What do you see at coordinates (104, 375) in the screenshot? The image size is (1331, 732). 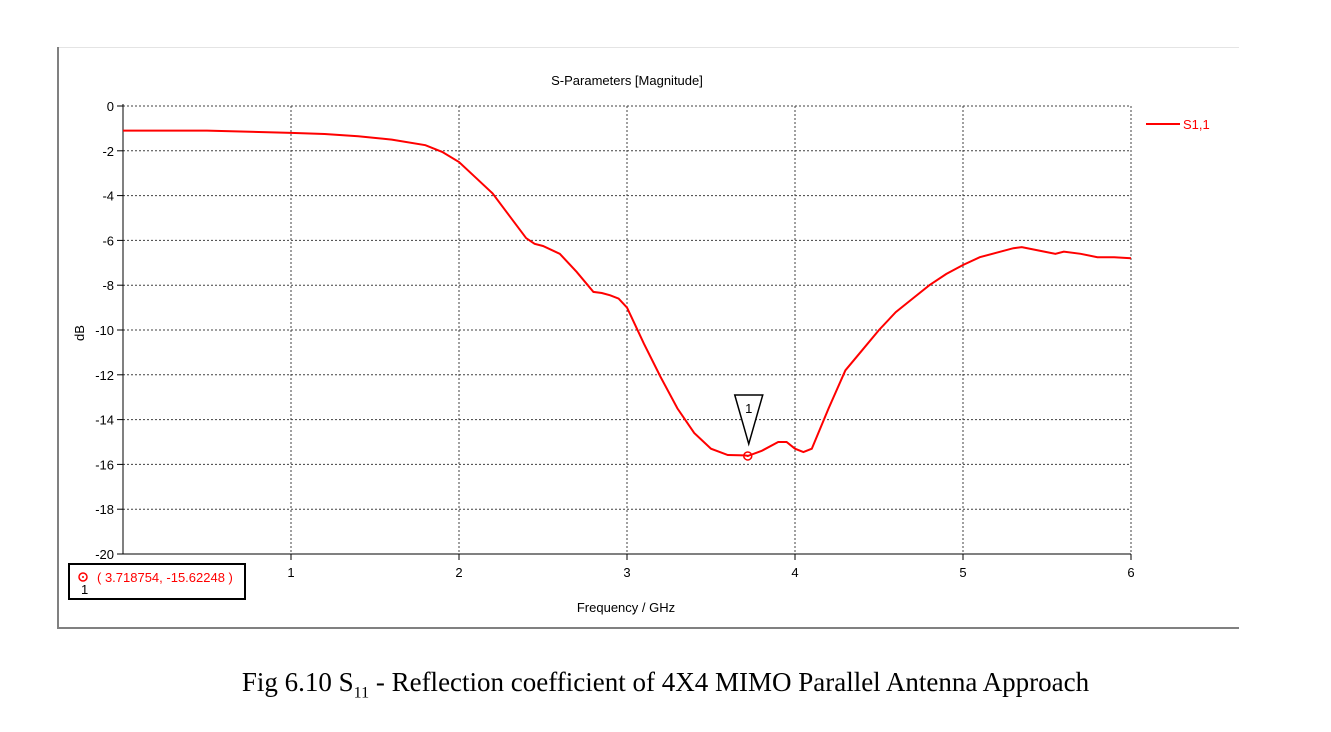 I see `y-tick-label: -12` at bounding box center [104, 375].